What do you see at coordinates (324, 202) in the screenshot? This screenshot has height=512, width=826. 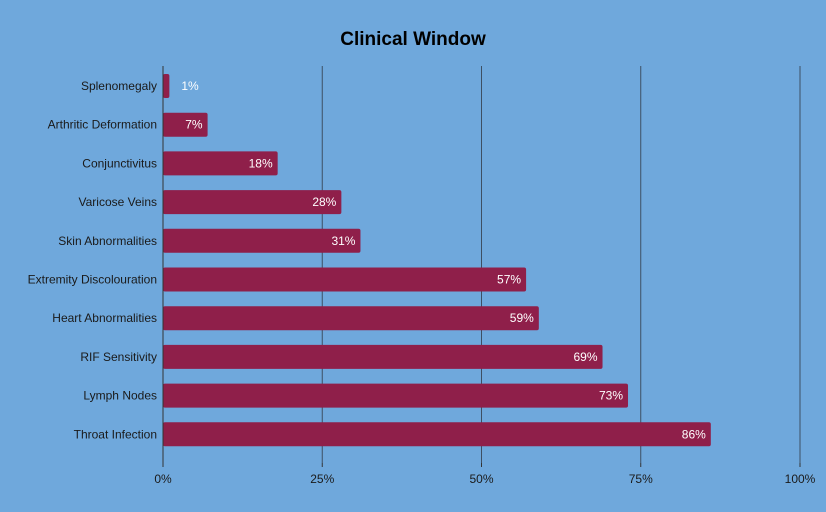 I see `bar-value-label: 28%` at bounding box center [324, 202].